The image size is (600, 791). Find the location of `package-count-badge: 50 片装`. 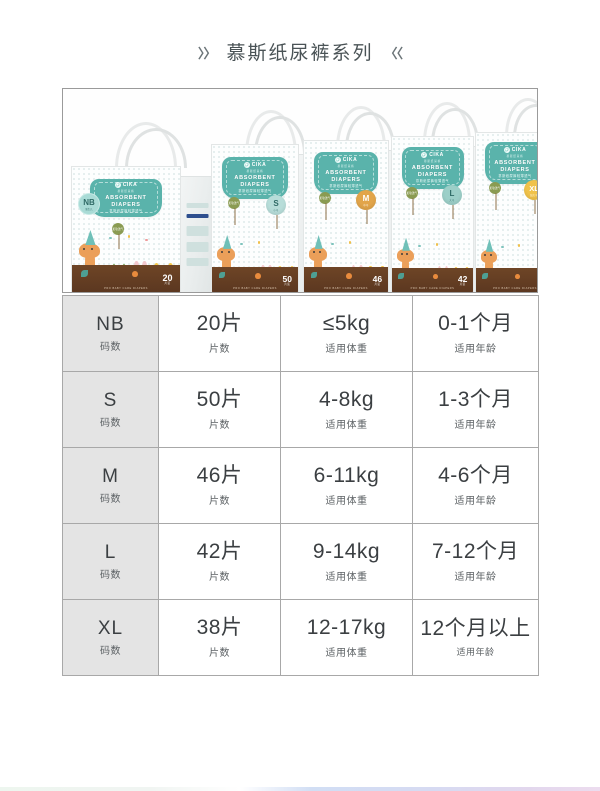

package-count-badge: 50 片装 is located at coordinates (287, 280).